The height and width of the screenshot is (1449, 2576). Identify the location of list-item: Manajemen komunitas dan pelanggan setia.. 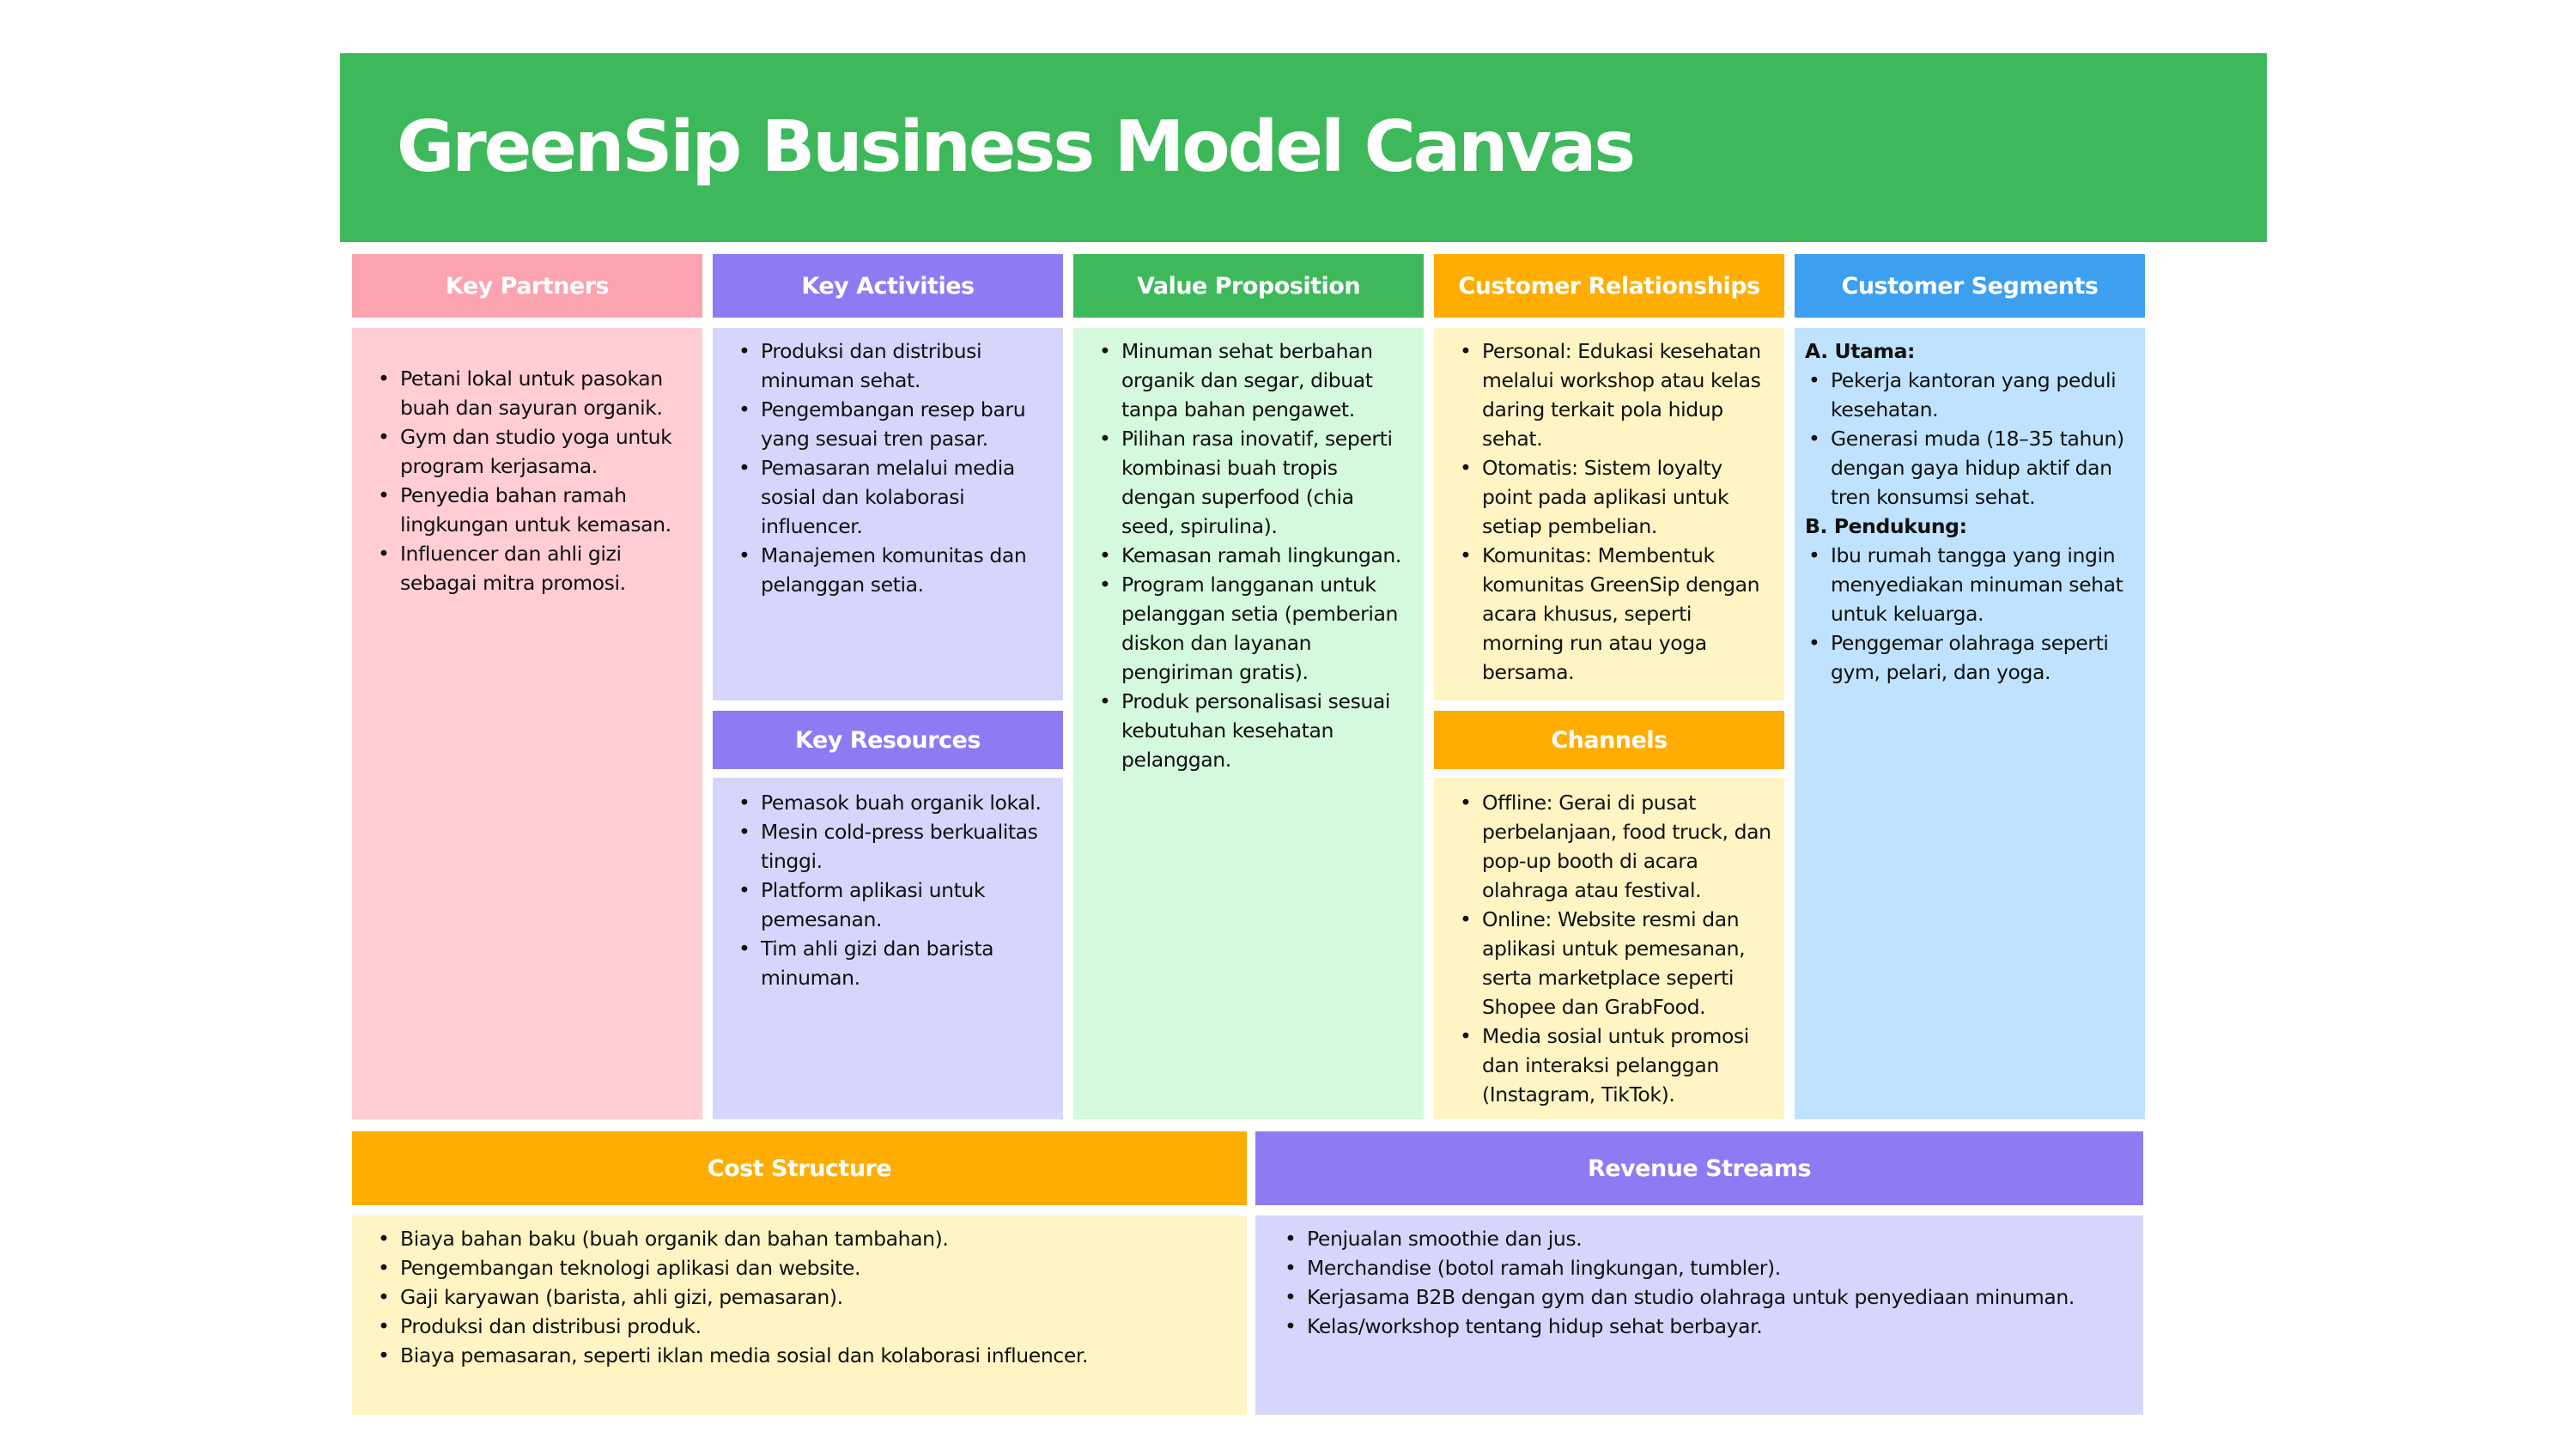
(890, 570).